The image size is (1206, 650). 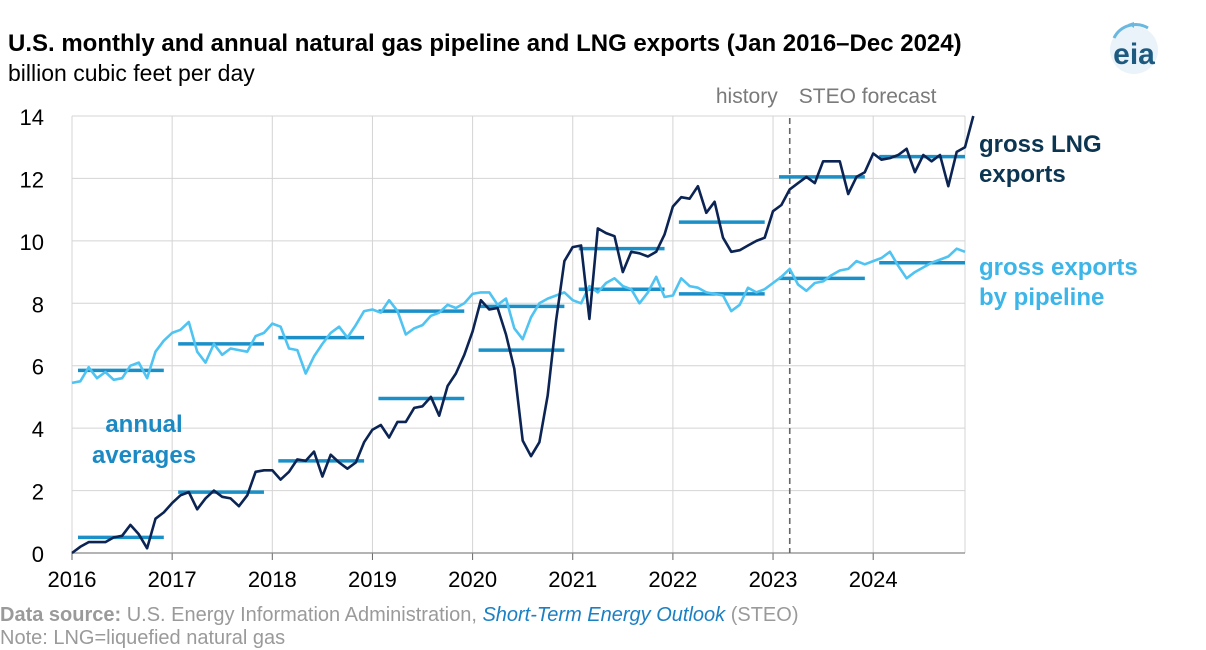 I want to click on lng-series-label: gross LNG exports, so click(x=1040, y=159).